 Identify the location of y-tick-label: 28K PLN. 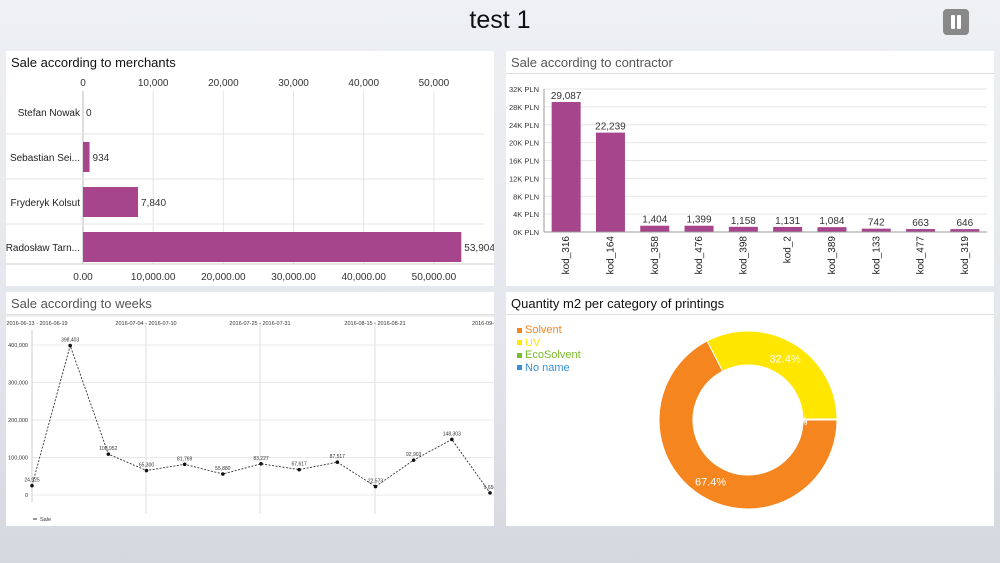
(524, 107).